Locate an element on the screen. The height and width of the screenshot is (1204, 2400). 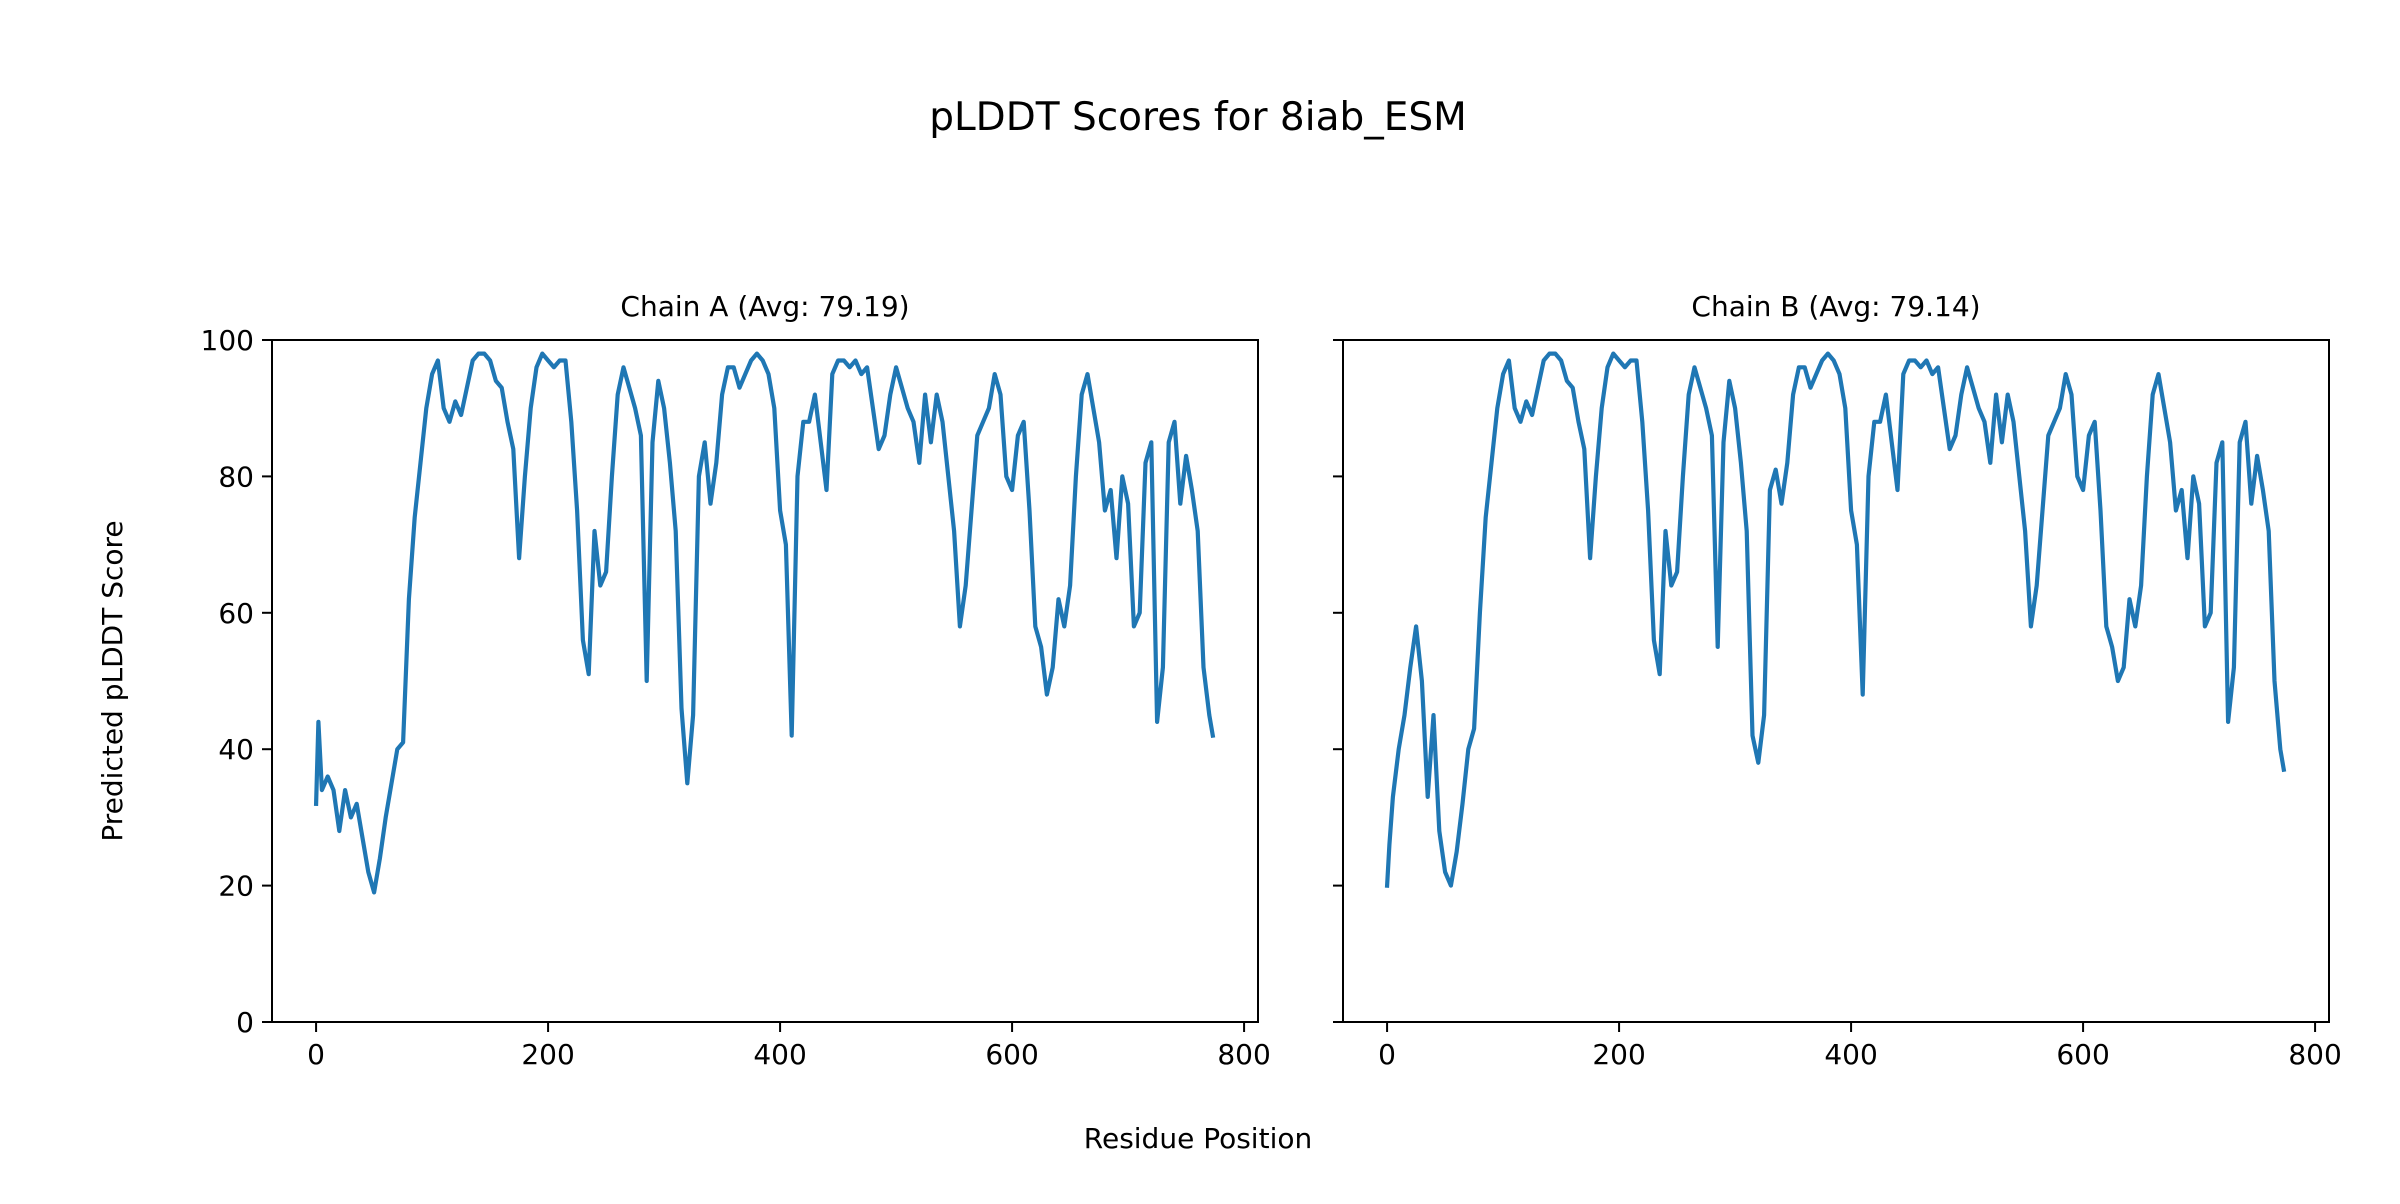
y-tick-label: 0 is located at coordinates (245, 1022).